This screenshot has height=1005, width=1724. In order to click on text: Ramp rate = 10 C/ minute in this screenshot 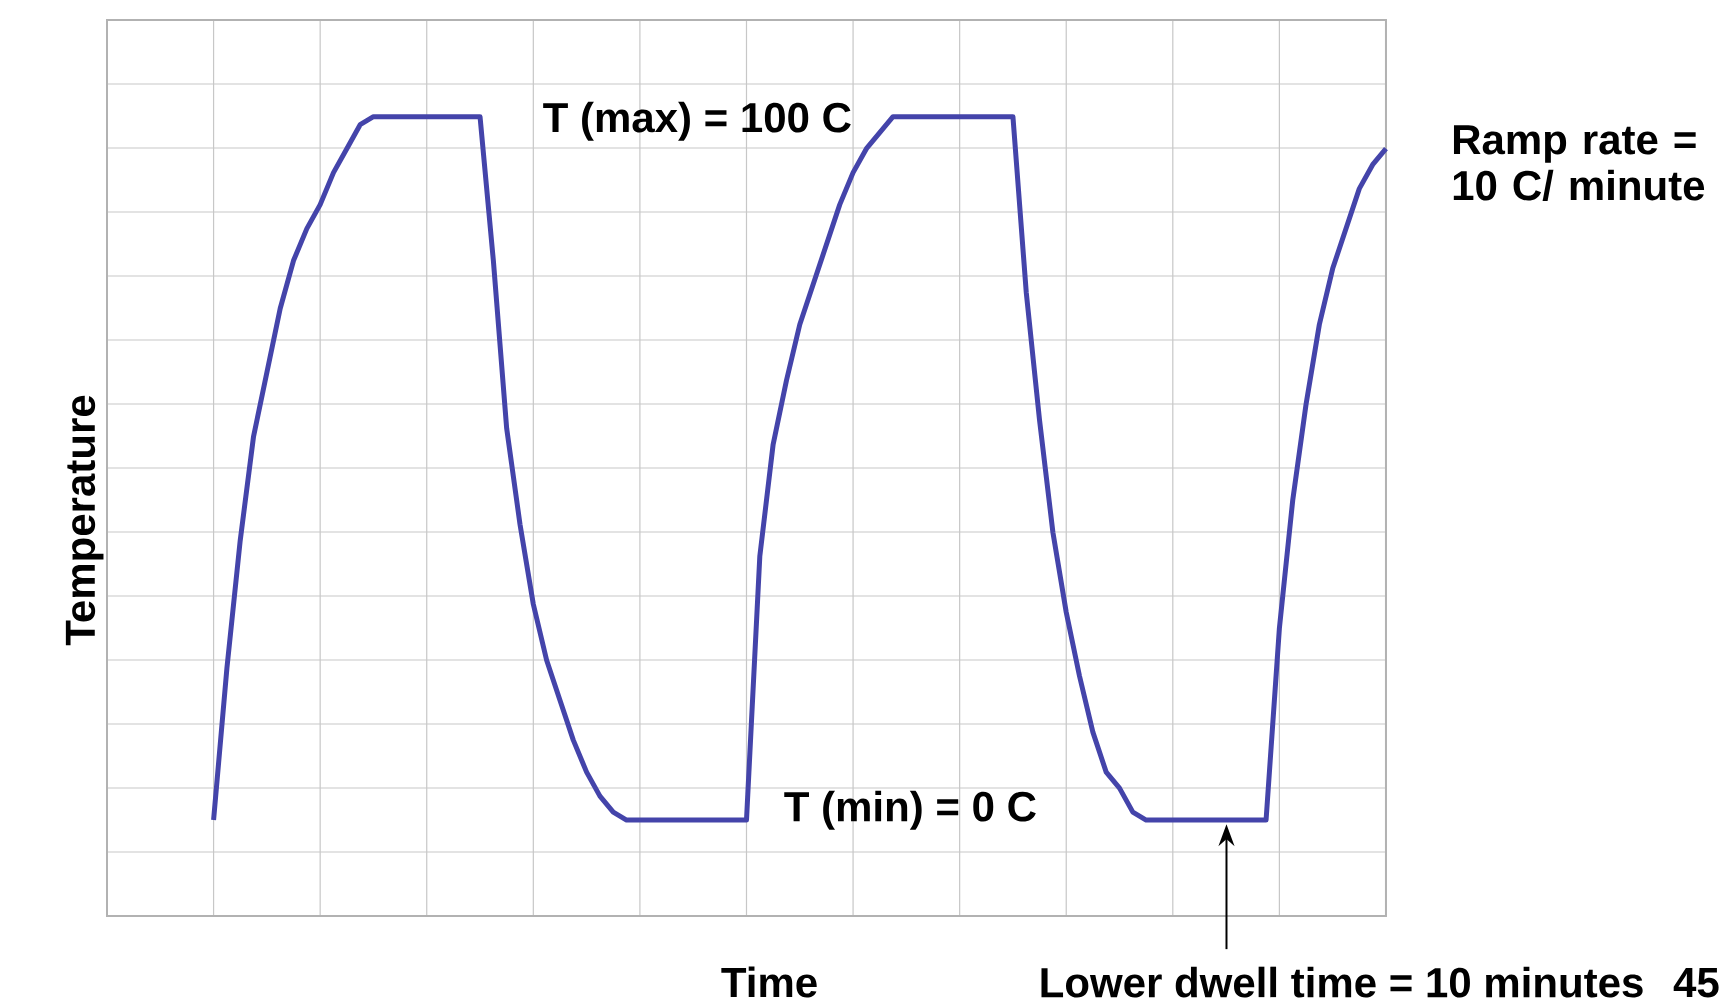, I will do `click(1579, 163)`.